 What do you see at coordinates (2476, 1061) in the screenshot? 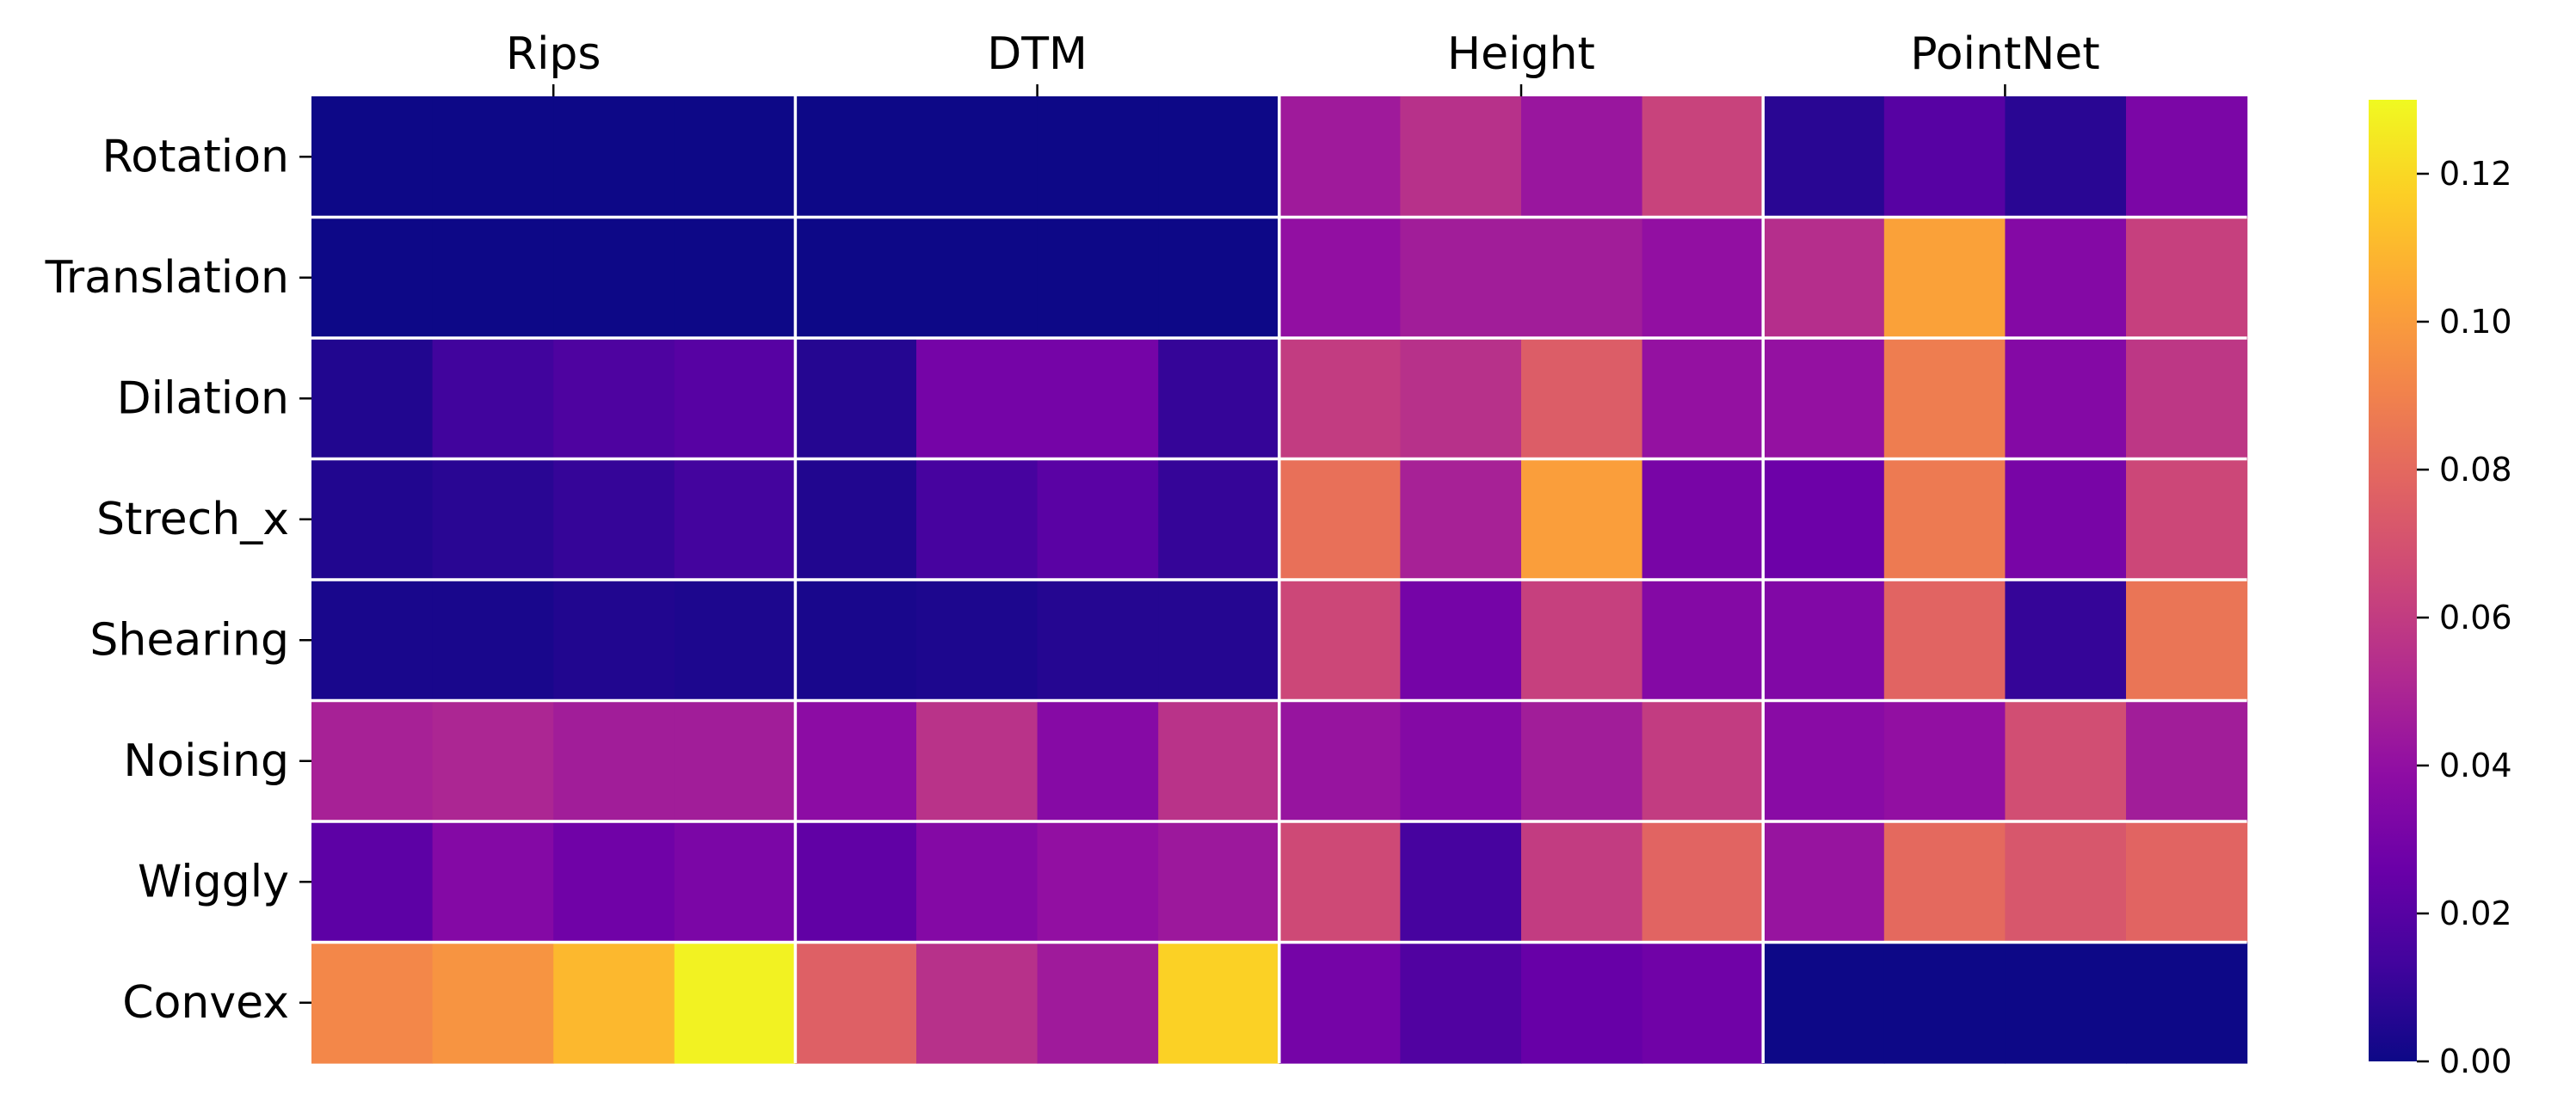
I see `colorbar-tick-label: 0.00` at bounding box center [2476, 1061].